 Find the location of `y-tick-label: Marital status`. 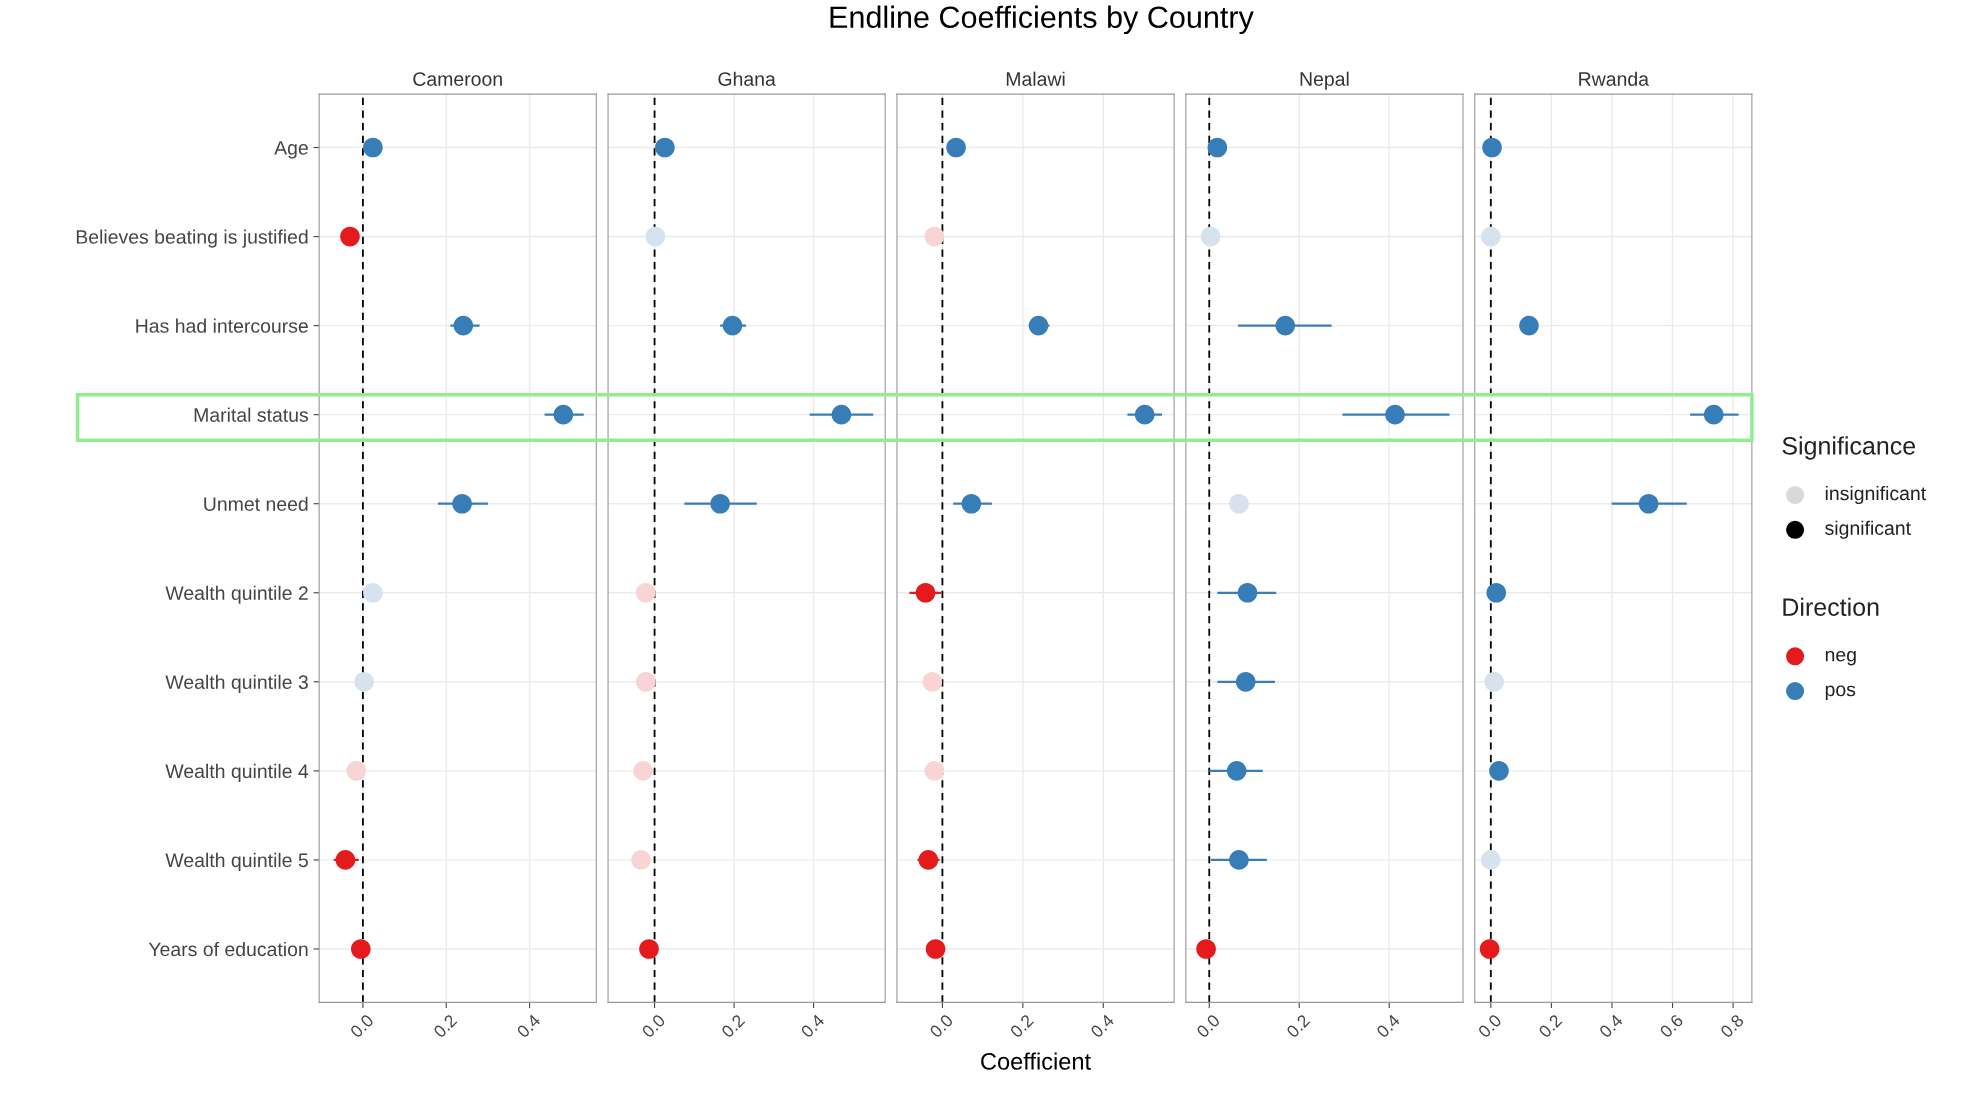

y-tick-label: Marital status is located at coordinates (251, 414).